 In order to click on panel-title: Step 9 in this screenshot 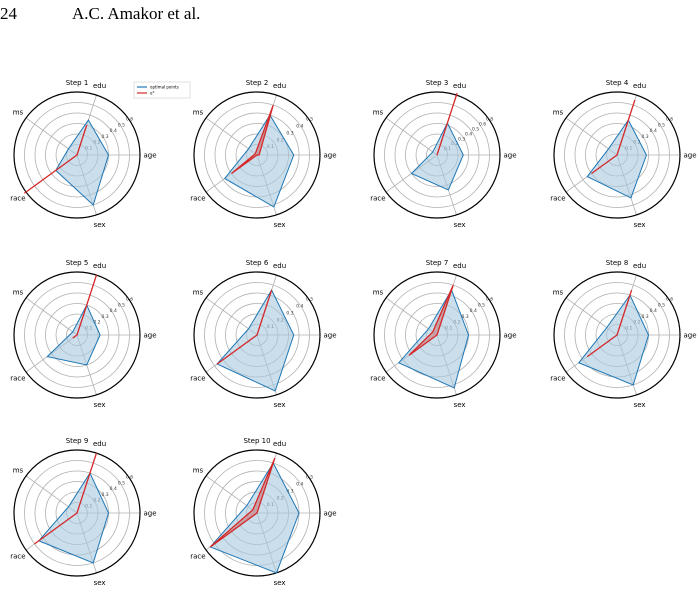, I will do `click(77, 441)`.